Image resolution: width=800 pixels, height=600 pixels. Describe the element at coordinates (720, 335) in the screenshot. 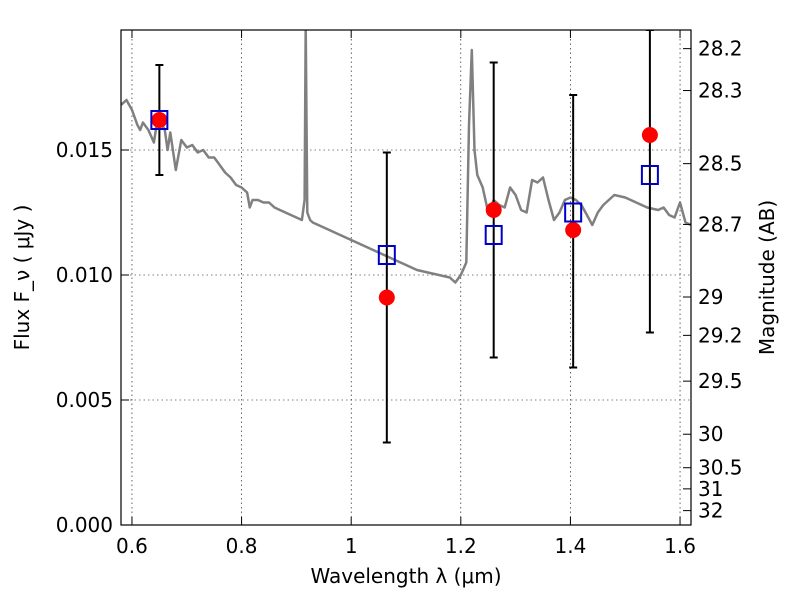

I see `mag-tick-label: 29.2` at that location.